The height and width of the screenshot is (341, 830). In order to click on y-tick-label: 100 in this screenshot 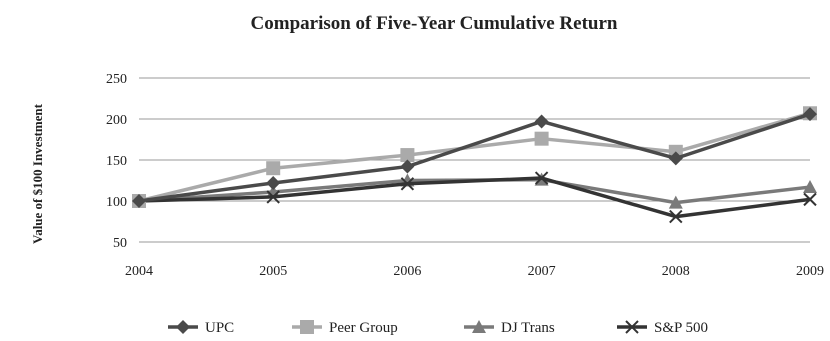, I will do `click(116, 202)`.